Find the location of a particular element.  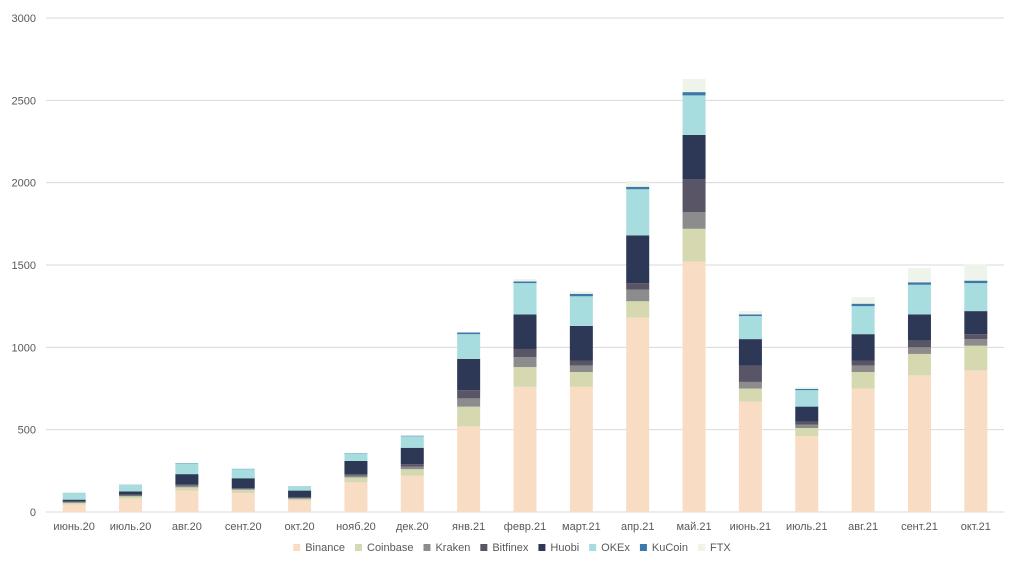

legend-item-ftx: FTX is located at coordinates (714, 548).